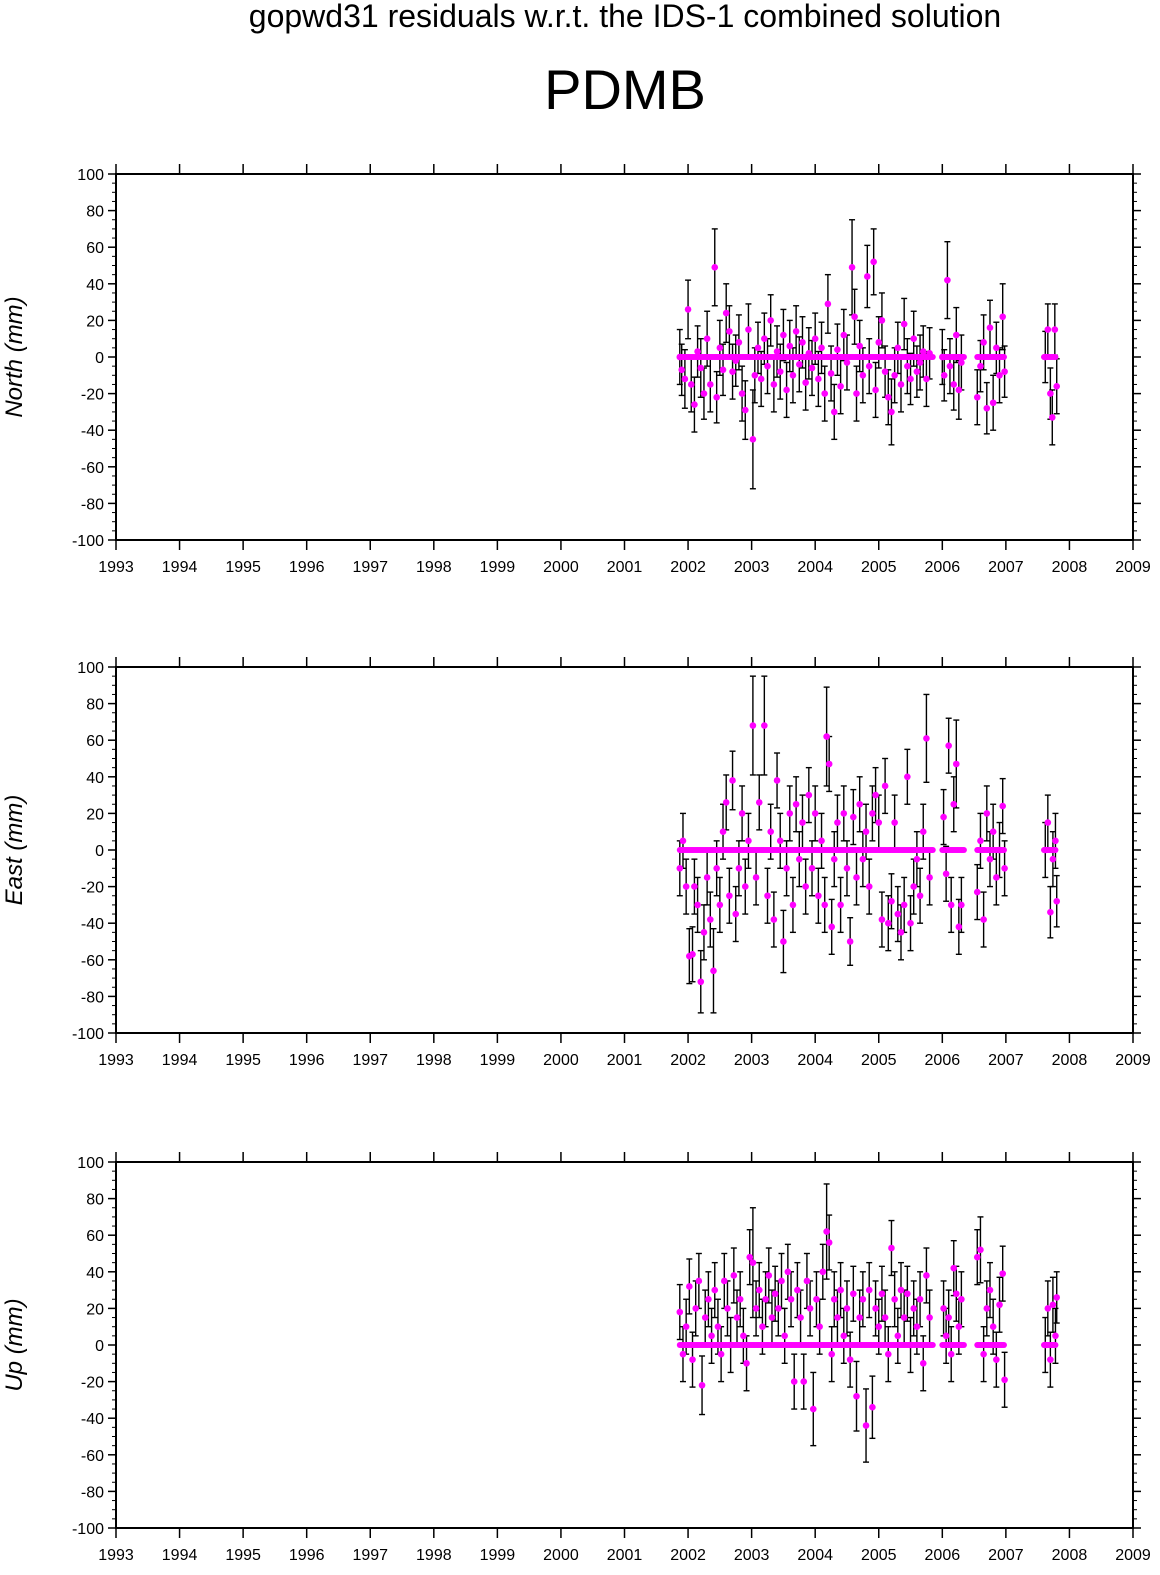 The image size is (1160, 1575). Describe the element at coordinates (99, 851) in the screenshot. I see `east-y-tick-label: 0` at that location.